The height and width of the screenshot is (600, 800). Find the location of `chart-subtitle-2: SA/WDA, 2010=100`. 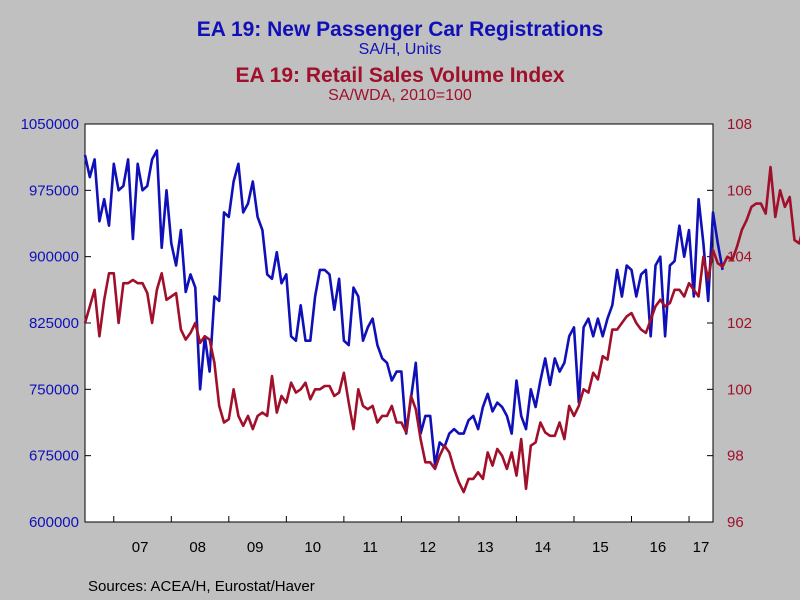

chart-subtitle-2: SA/WDA, 2010=100 is located at coordinates (400, 95).